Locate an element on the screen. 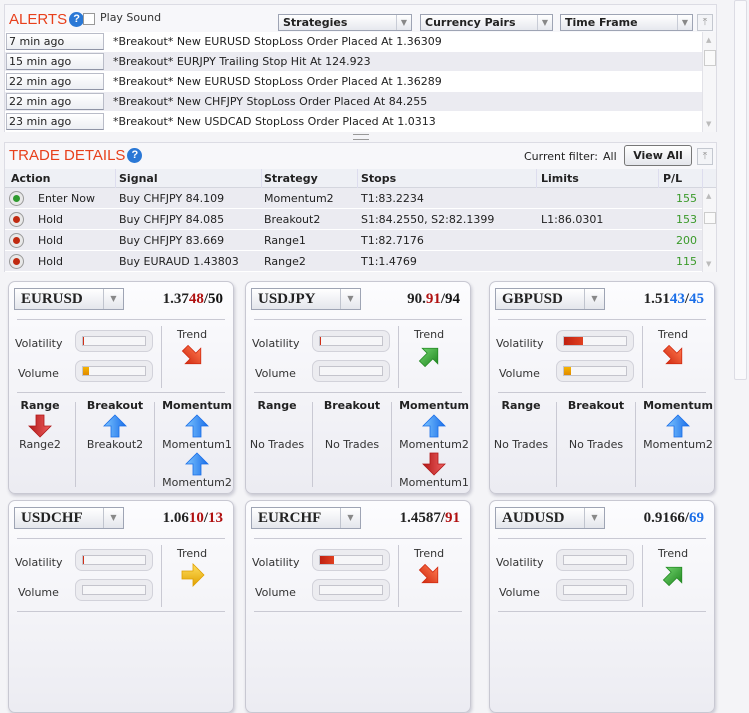 The width and height of the screenshot is (749, 713). col-limits: Limits is located at coordinates (600, 178).